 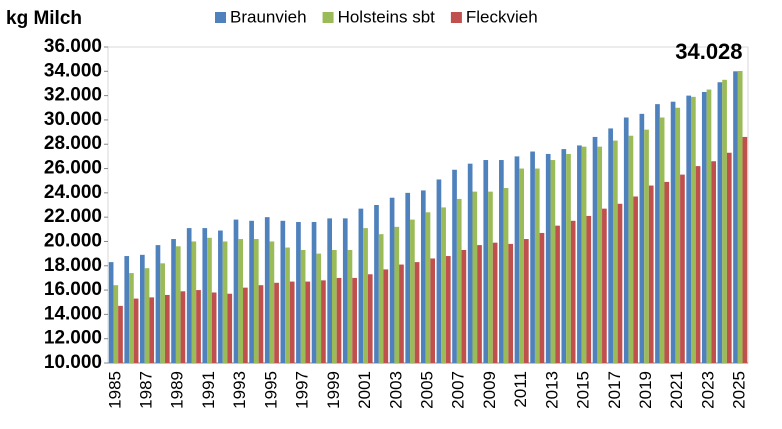 What do you see at coordinates (44, 18) in the screenshot?
I see `y-axis-label: kg Milch` at bounding box center [44, 18].